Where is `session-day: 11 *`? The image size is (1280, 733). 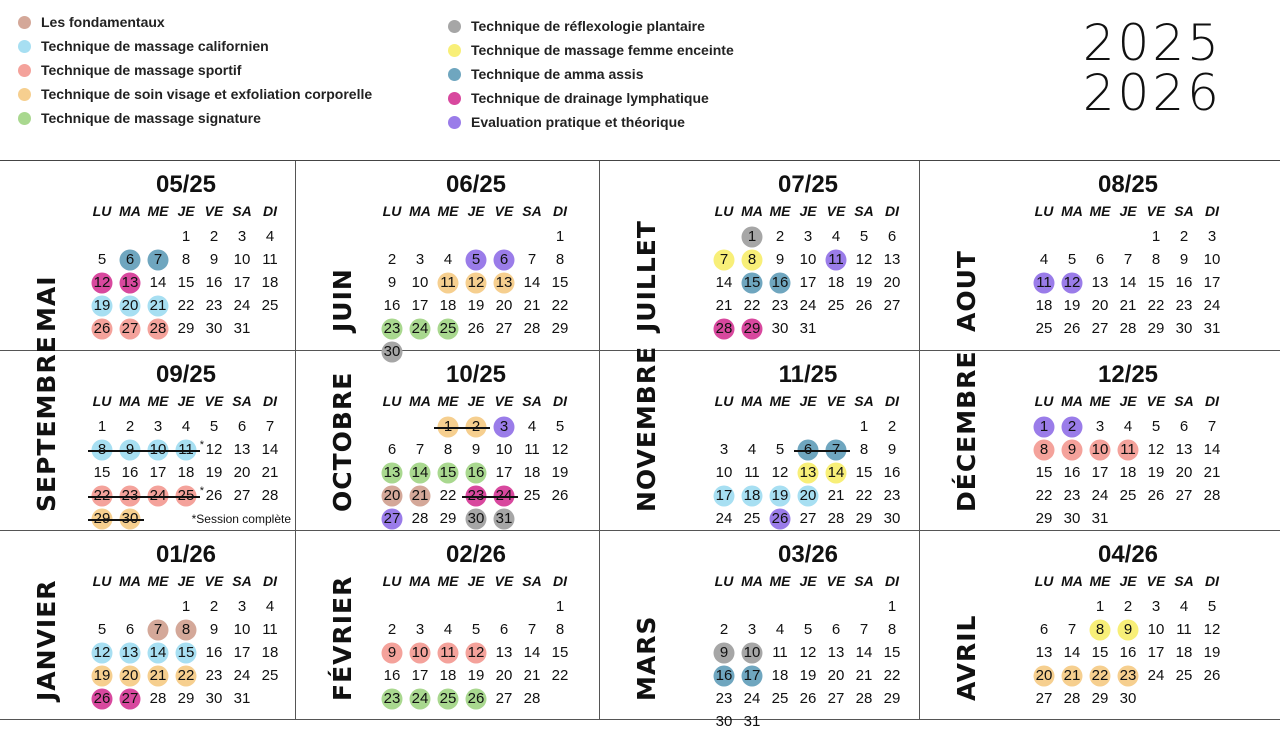
session-day: 11 * is located at coordinates (188, 449).